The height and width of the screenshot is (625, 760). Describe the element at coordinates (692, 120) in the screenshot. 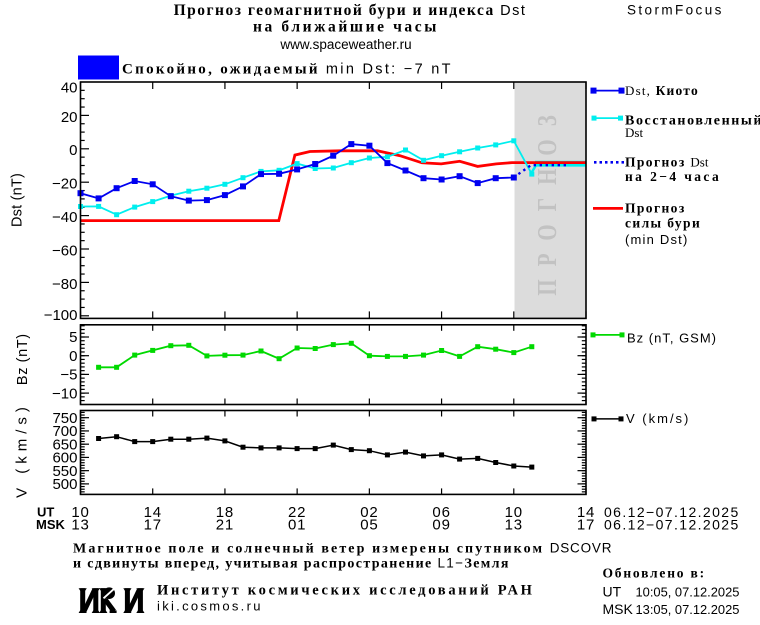

I see `svg-text: Восстановленный` at that location.